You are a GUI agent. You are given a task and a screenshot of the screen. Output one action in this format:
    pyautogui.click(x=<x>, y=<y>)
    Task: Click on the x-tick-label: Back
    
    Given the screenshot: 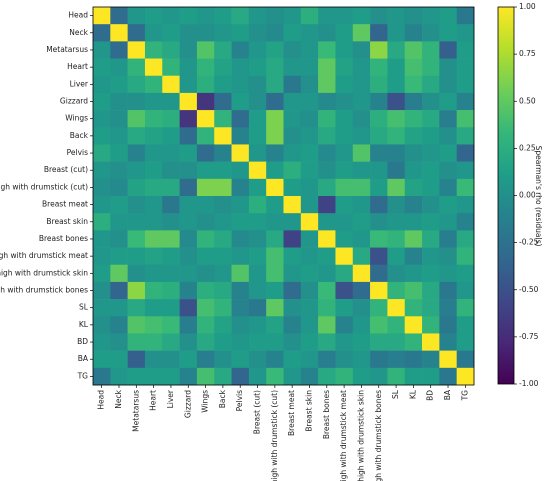 What is the action you would take?
    pyautogui.click(x=222, y=398)
    